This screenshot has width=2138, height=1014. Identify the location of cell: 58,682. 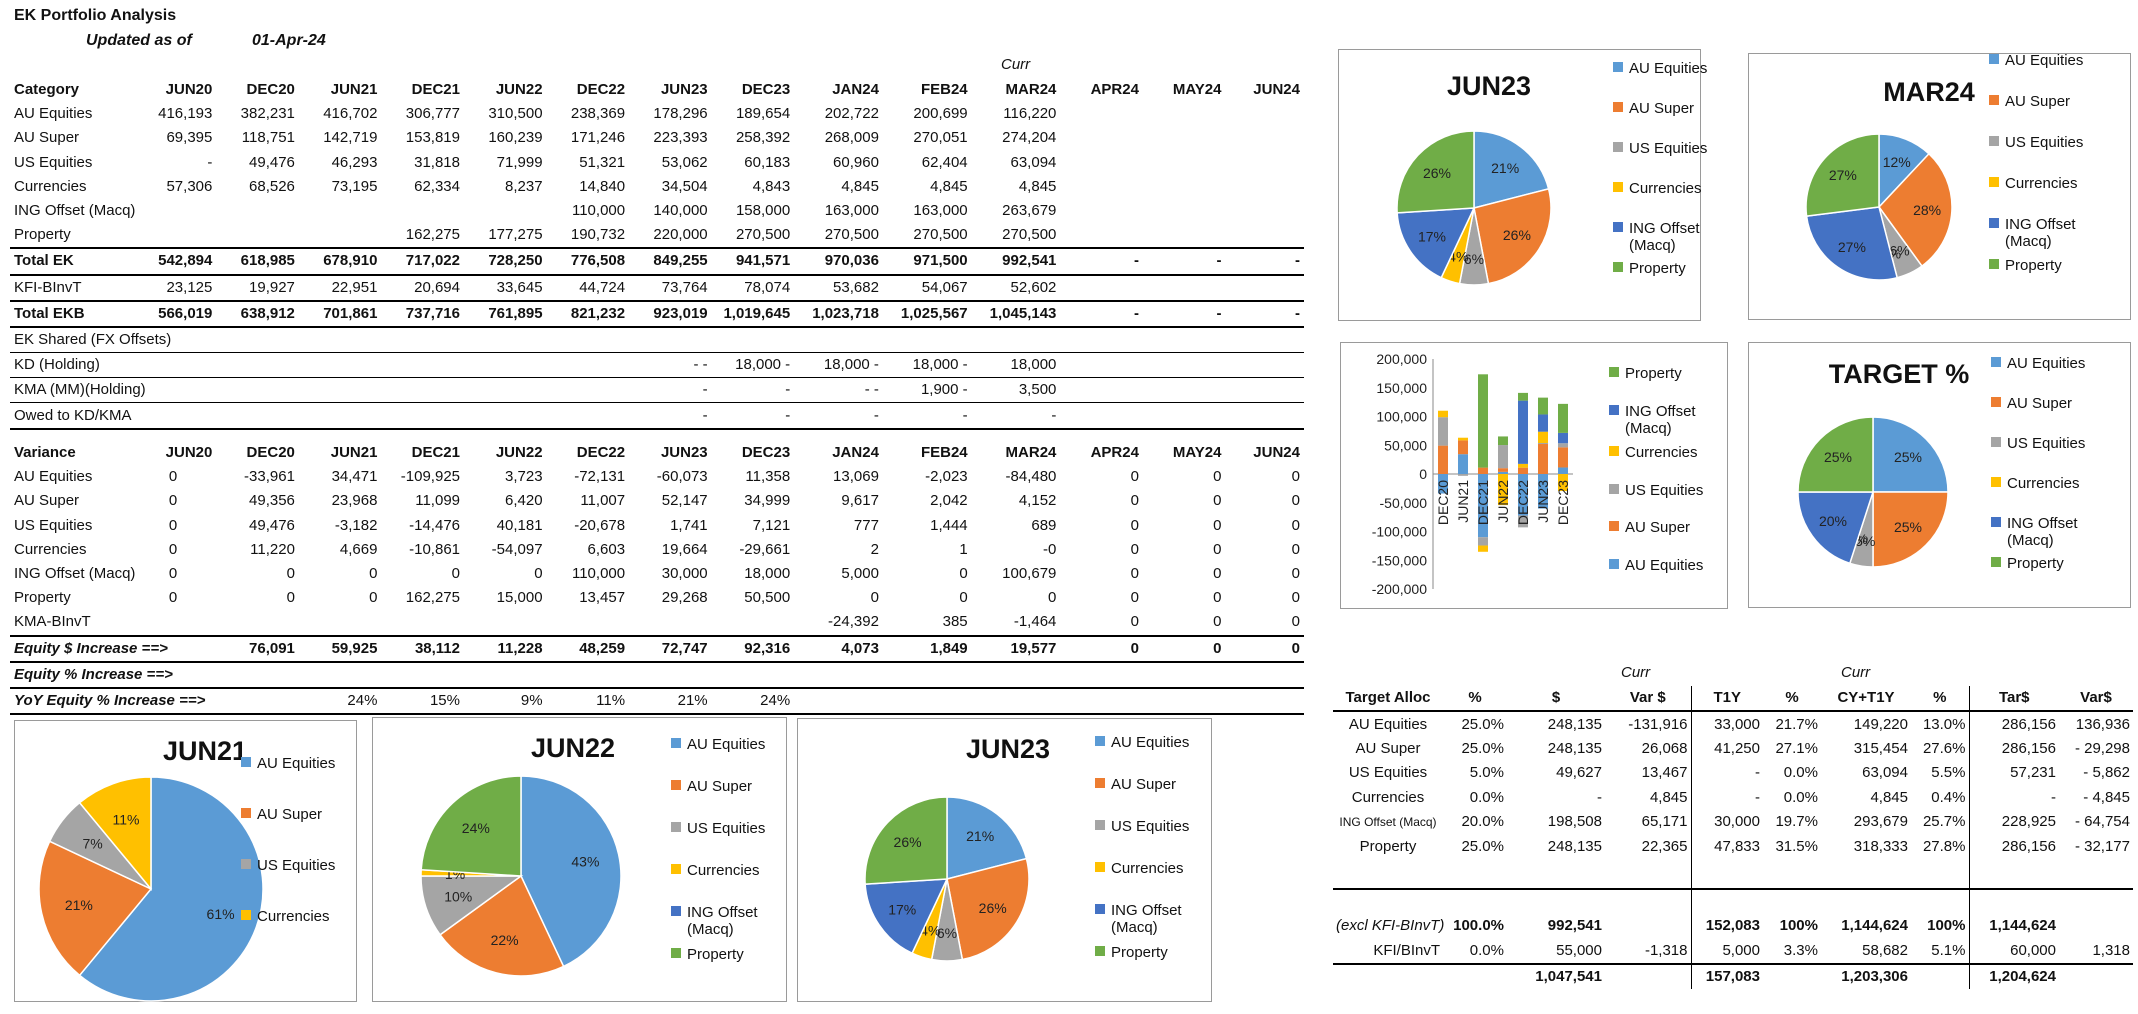
(1866, 951).